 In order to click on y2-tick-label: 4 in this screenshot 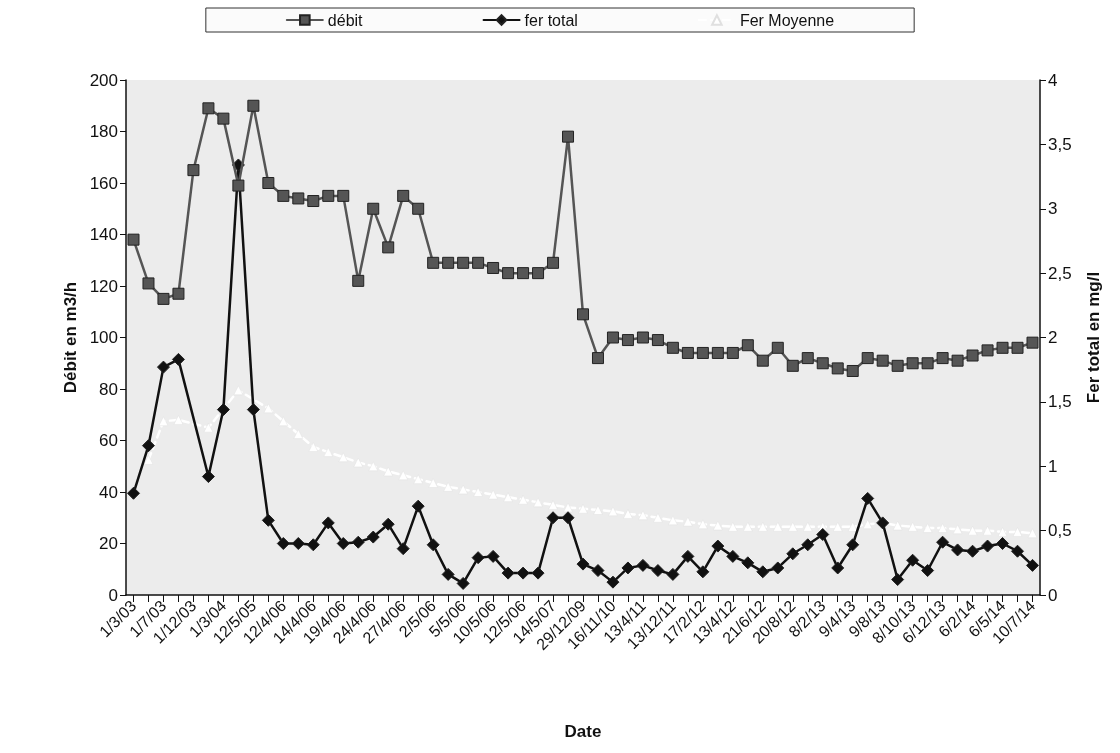, I will do `click(1053, 80)`.